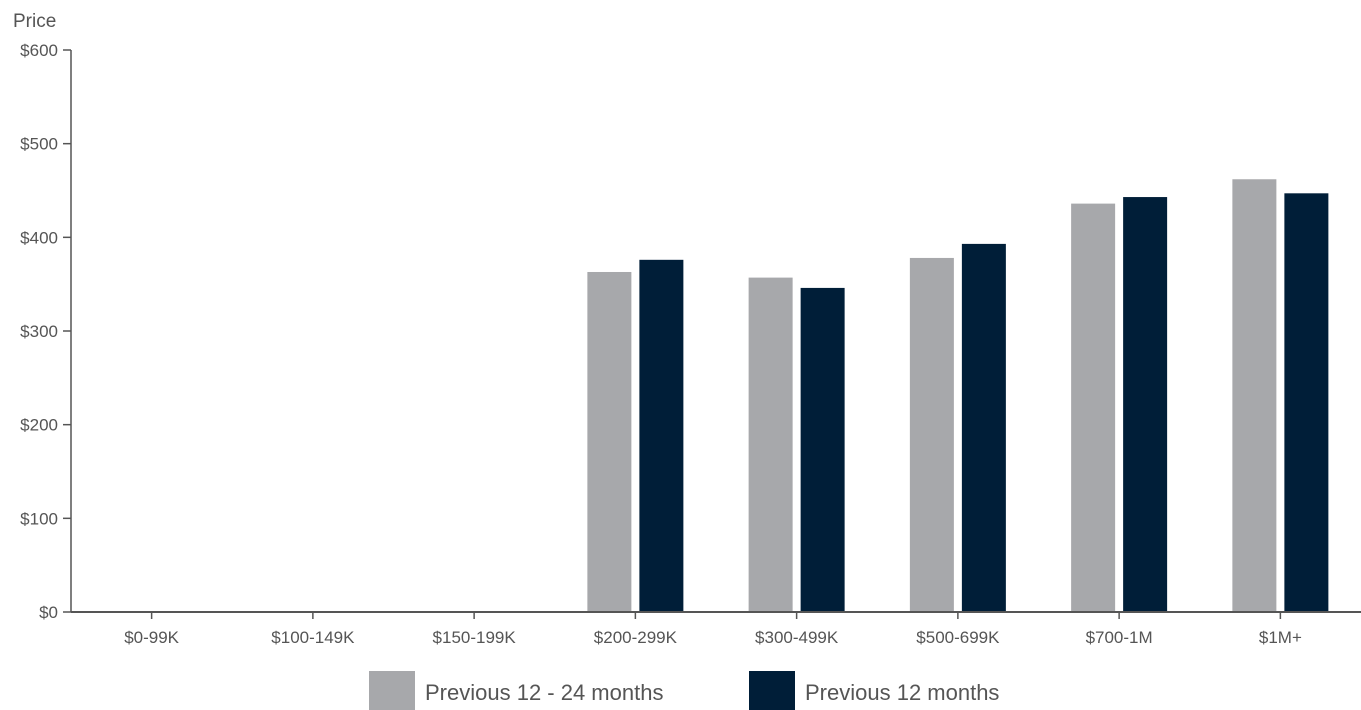 The width and height of the screenshot is (1361, 710). What do you see at coordinates (797, 637) in the screenshot?
I see `x-tick-label: $300-499K` at bounding box center [797, 637].